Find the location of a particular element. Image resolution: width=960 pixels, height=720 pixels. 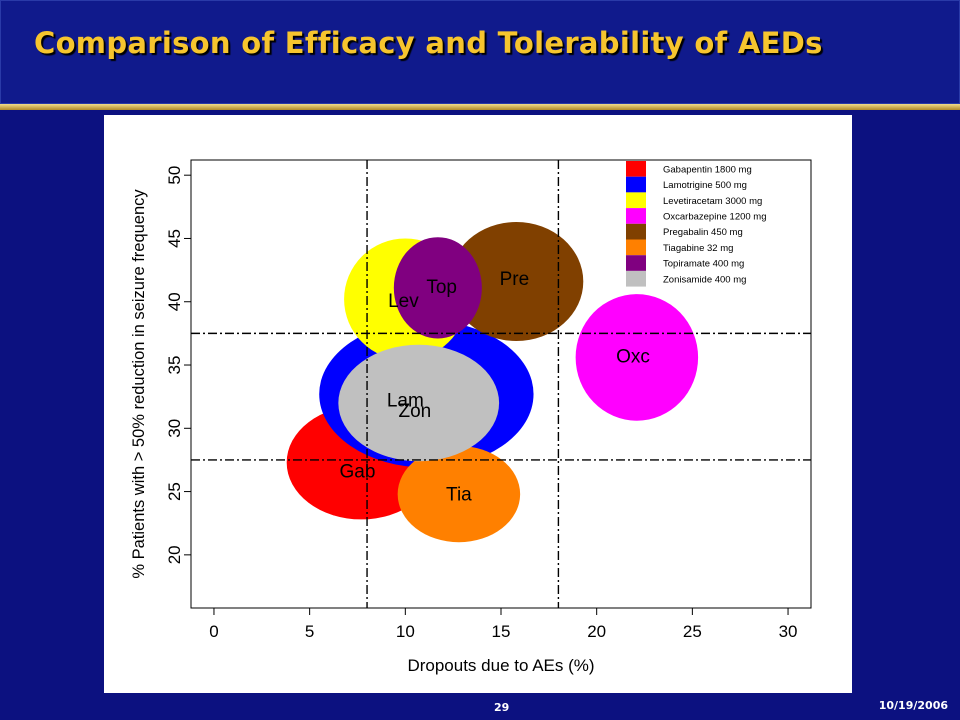

legend-entry-tia: Tiagabine 32 mg is located at coordinates (698, 248).